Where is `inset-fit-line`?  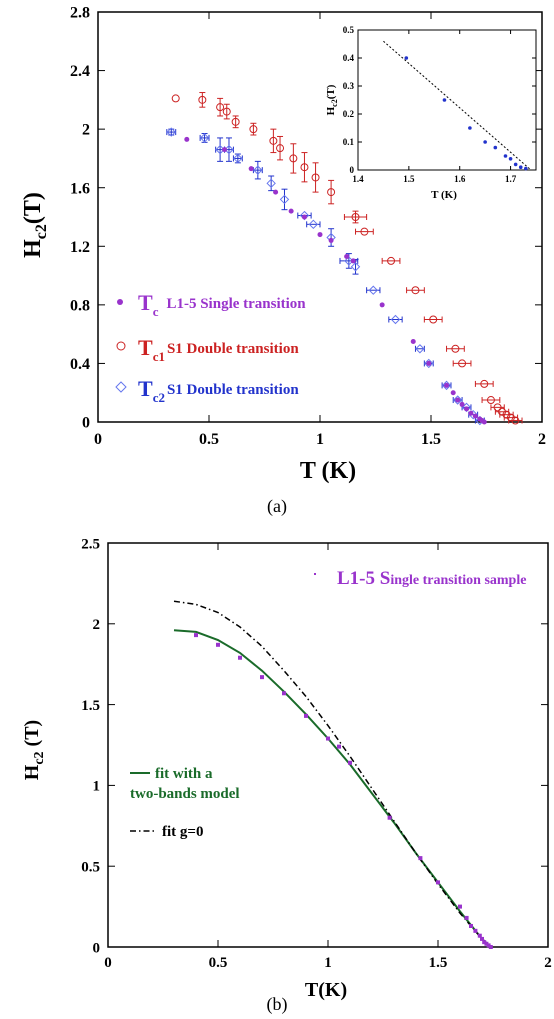 inset-fit-line is located at coordinates (457, 105).